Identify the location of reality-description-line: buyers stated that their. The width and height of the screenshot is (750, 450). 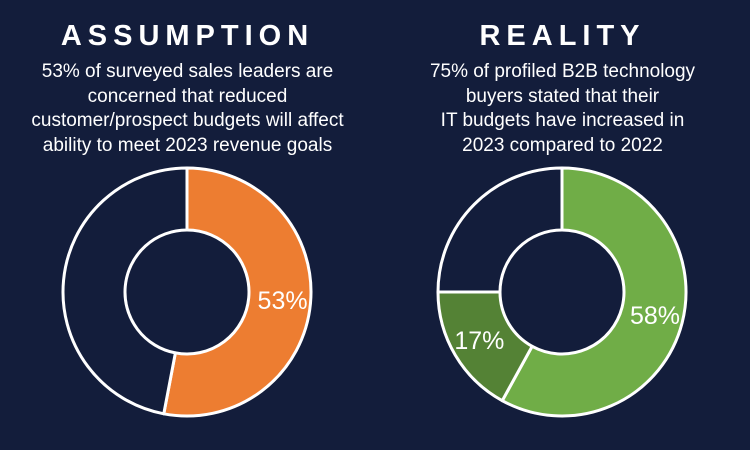
(562, 96).